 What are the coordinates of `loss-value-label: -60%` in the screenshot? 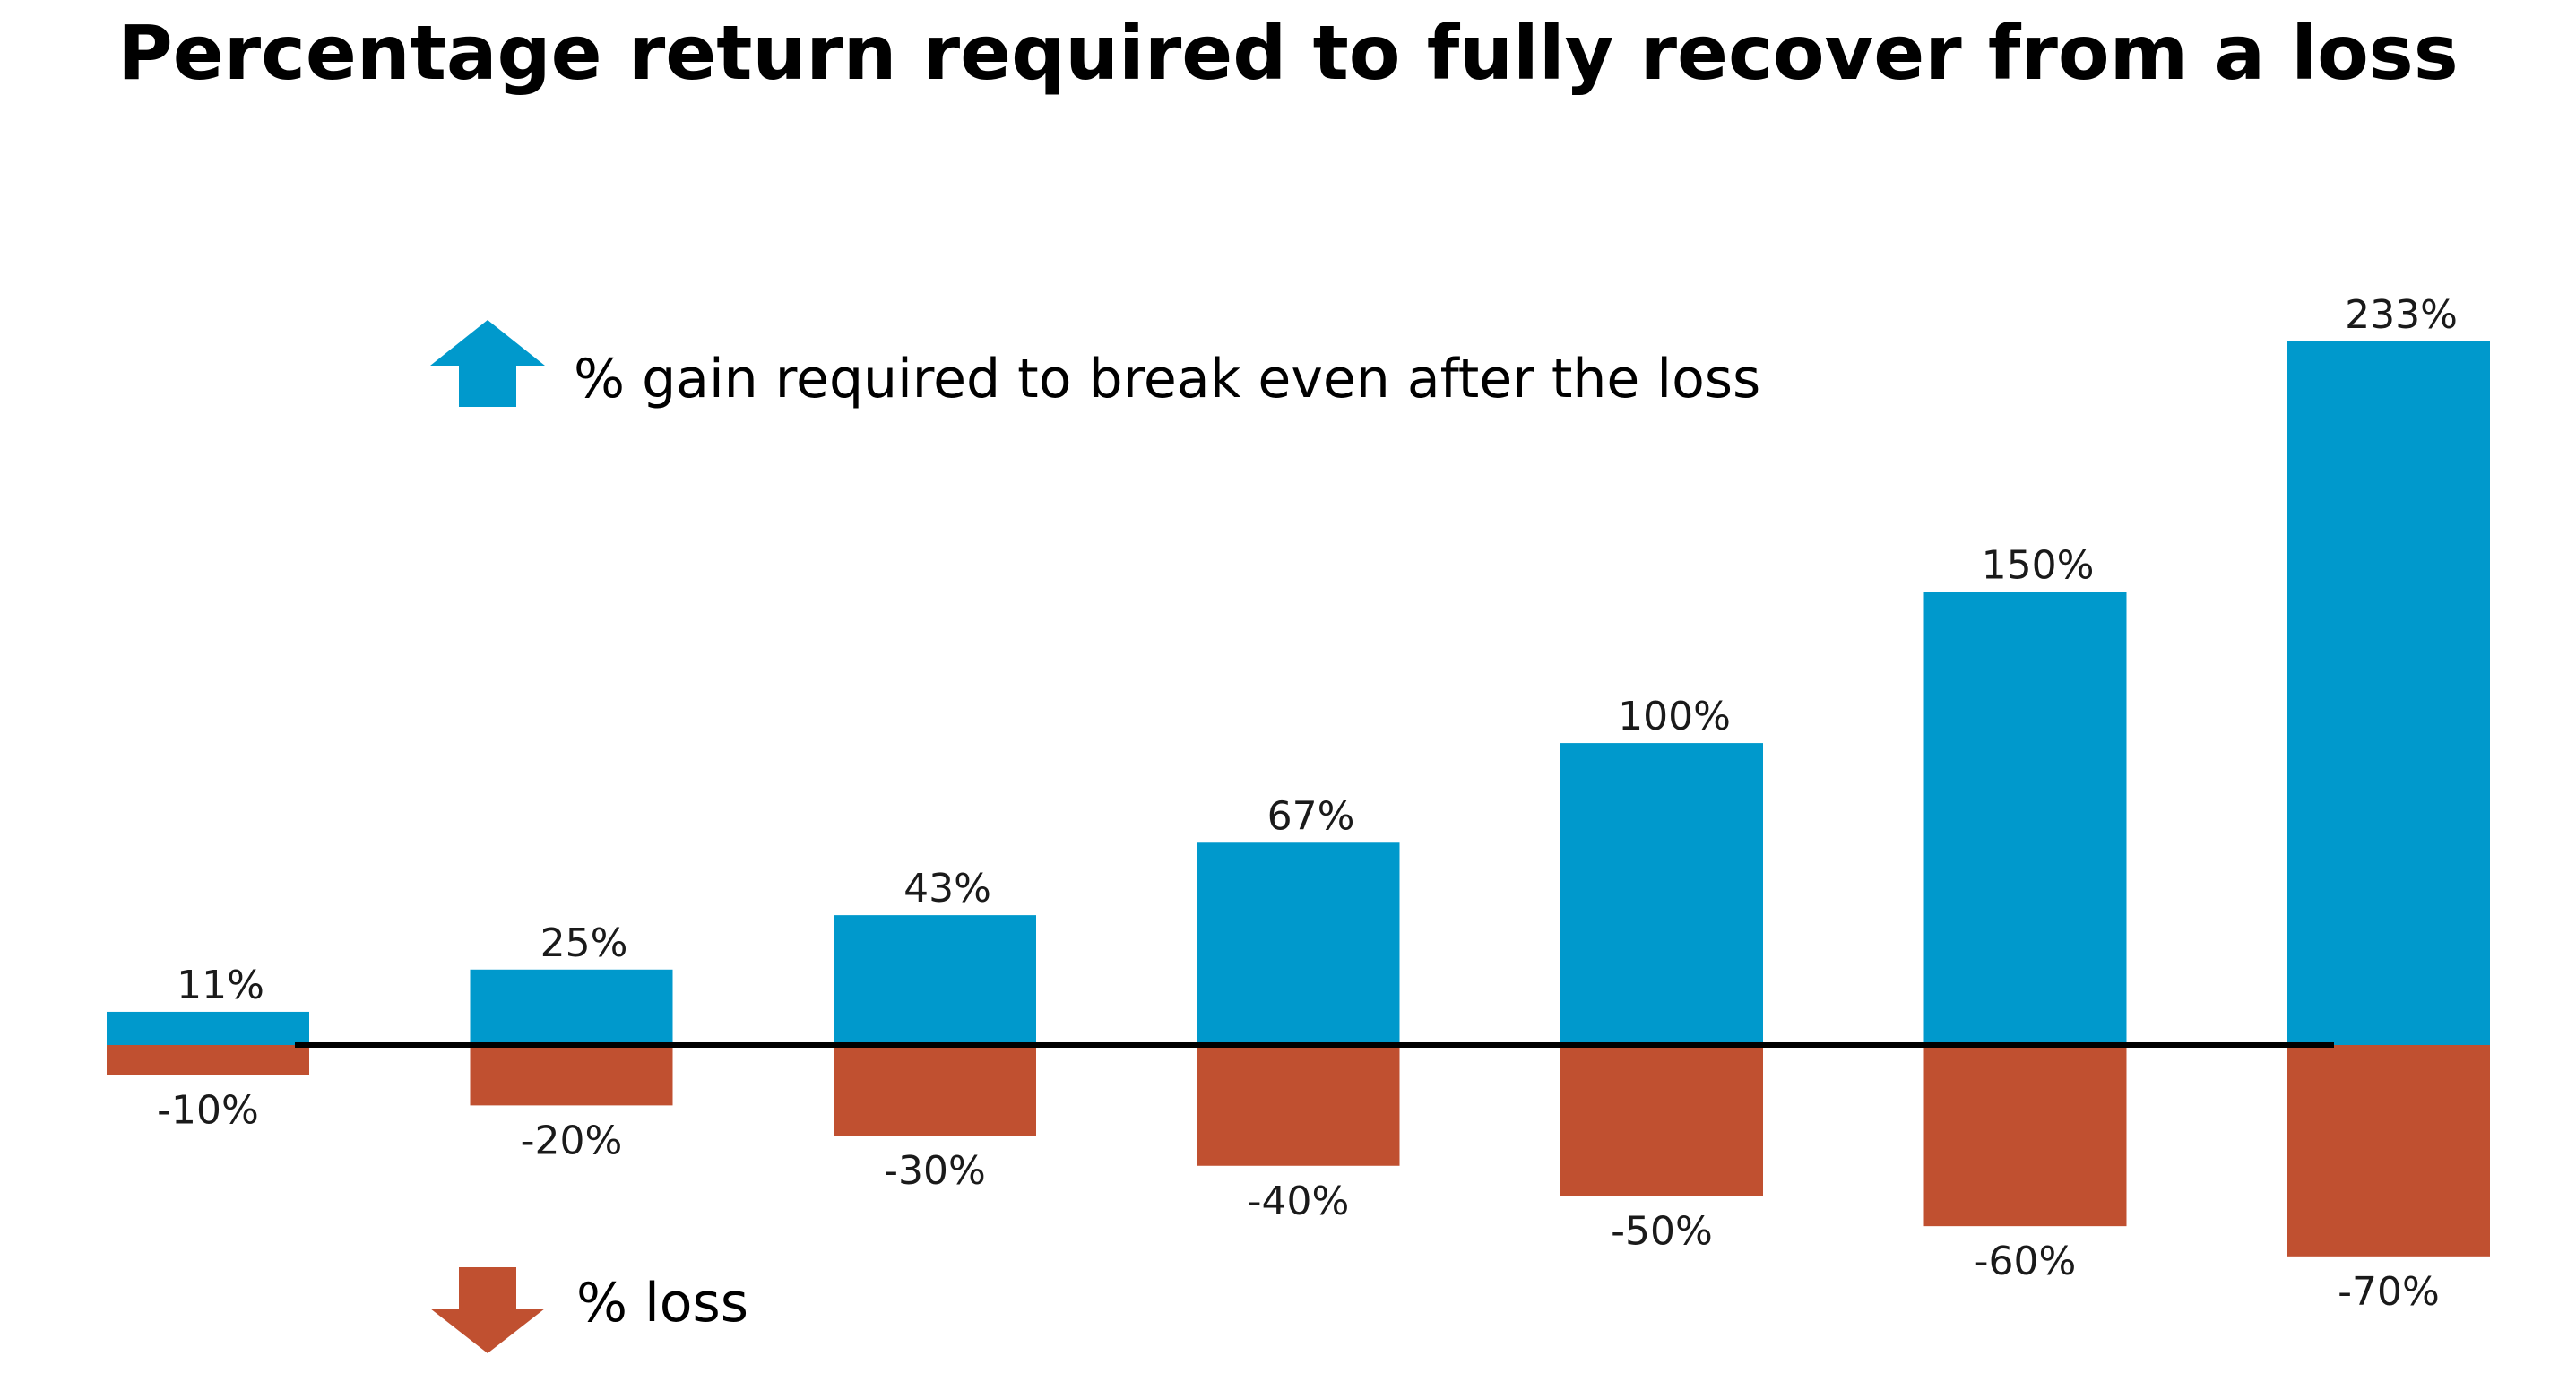 It's located at (2026, 1262).